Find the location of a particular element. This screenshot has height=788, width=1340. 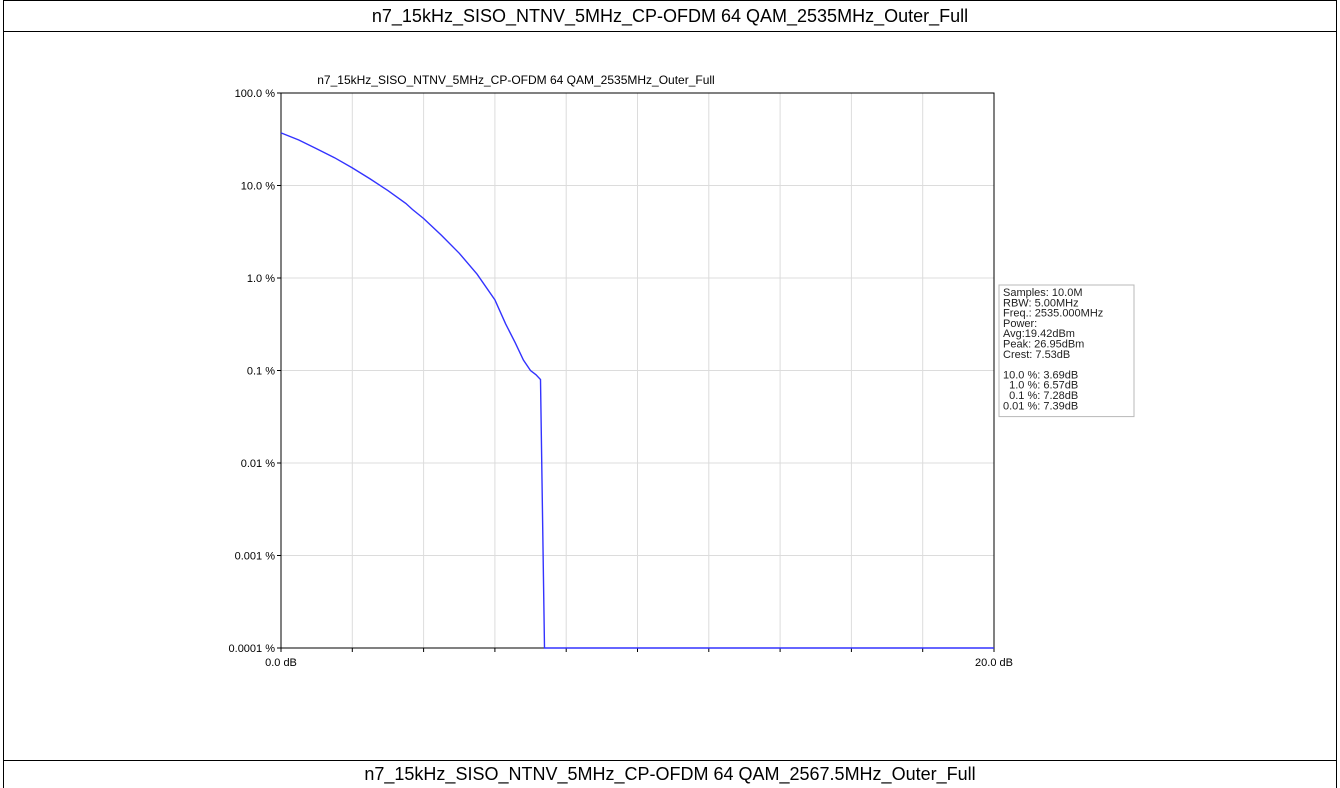

info-box-line: 0.01 %: 7.39dB is located at coordinates (1040, 406).